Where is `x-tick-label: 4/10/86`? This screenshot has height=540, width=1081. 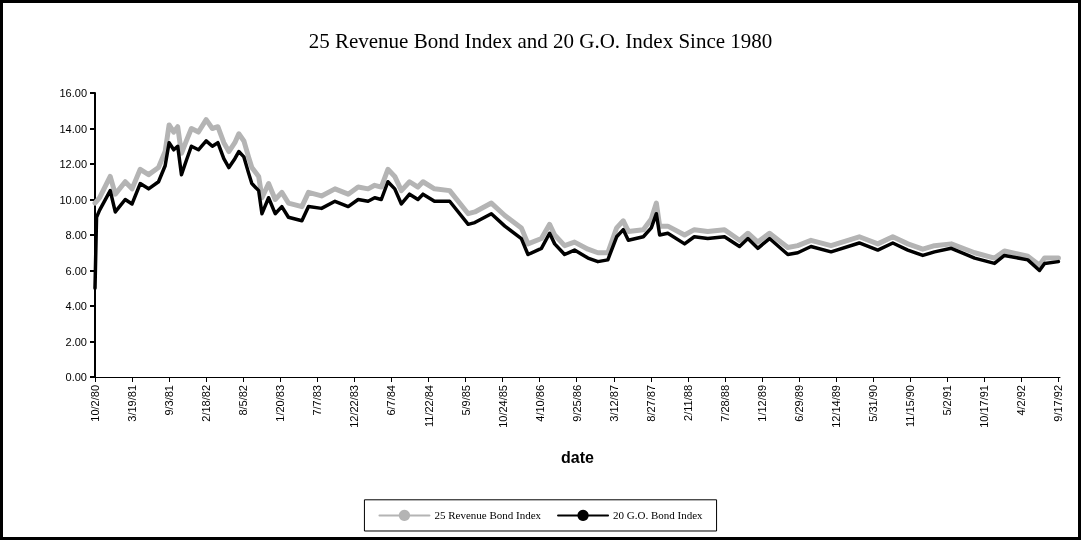 x-tick-label: 4/10/86 is located at coordinates (539, 403).